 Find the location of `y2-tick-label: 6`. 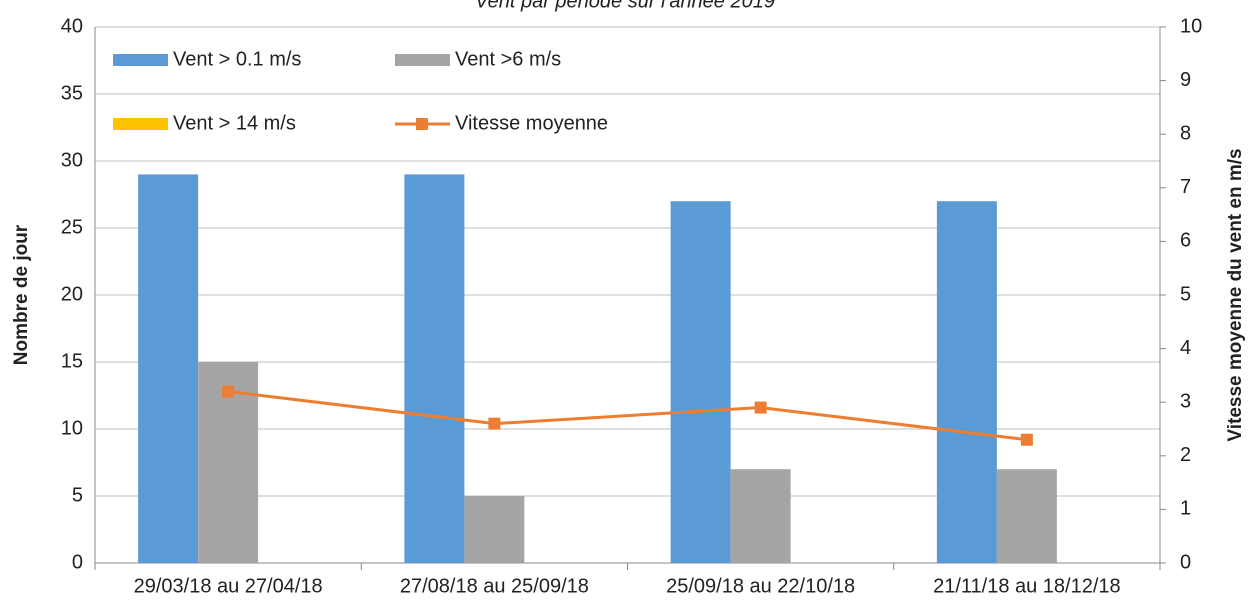

y2-tick-label: 6 is located at coordinates (1185, 241).